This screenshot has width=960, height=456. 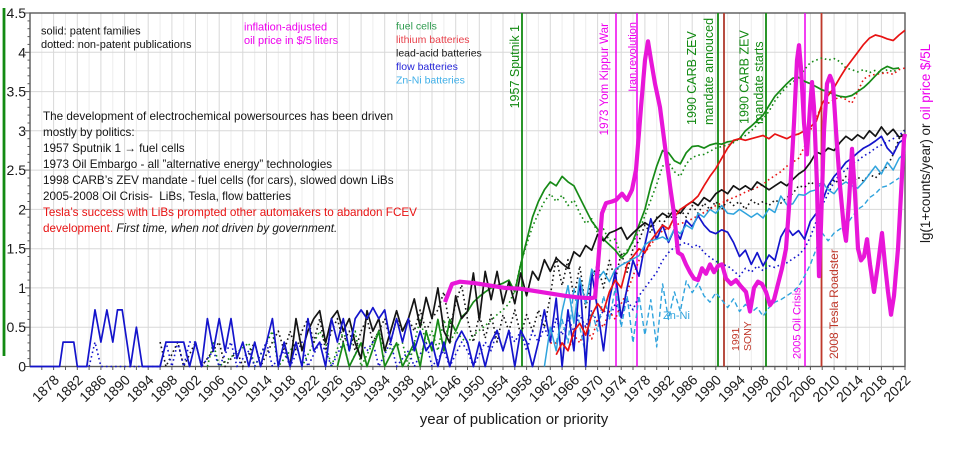 I want to click on svg-text: 1957 Sputnik 1, so click(x=515, y=66).